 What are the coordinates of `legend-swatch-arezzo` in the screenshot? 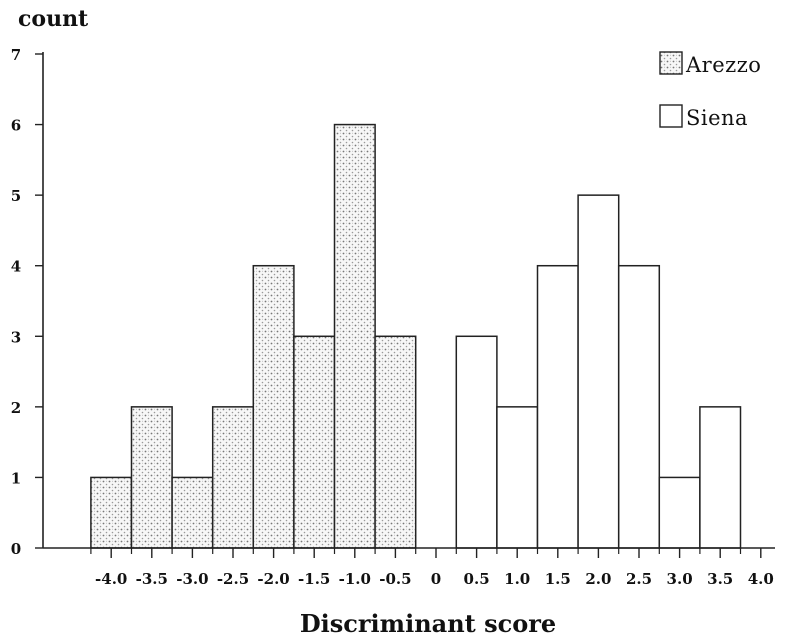 It's located at (671, 63).